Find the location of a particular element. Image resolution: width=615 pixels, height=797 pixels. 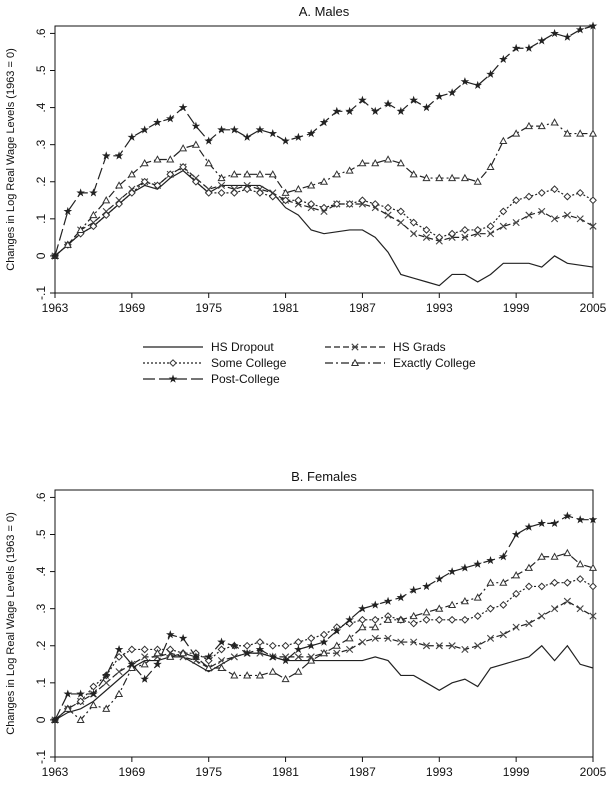

legend-marker-post-college is located at coordinates (173, 378).